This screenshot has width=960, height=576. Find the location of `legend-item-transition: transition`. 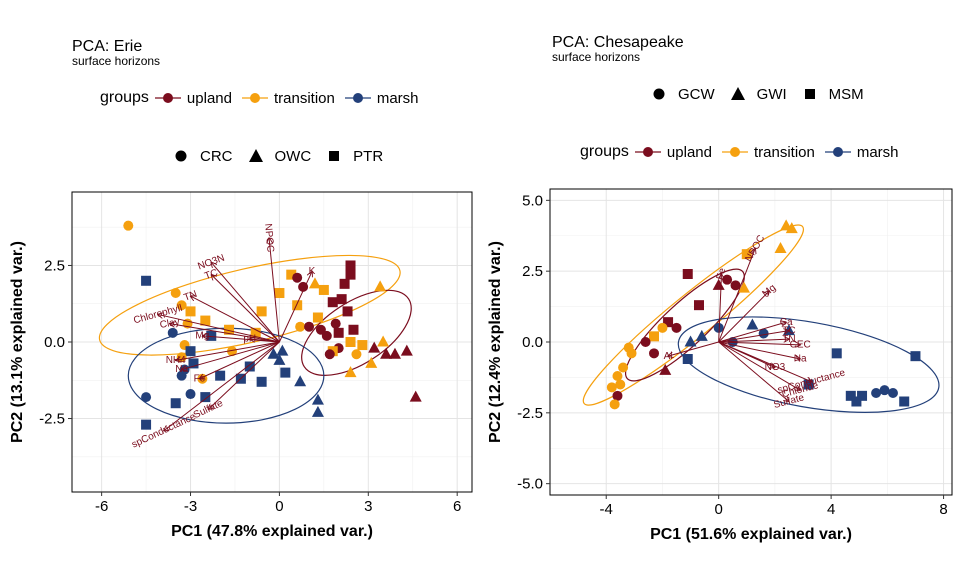

legend-item-transition: transition is located at coordinates (768, 152).